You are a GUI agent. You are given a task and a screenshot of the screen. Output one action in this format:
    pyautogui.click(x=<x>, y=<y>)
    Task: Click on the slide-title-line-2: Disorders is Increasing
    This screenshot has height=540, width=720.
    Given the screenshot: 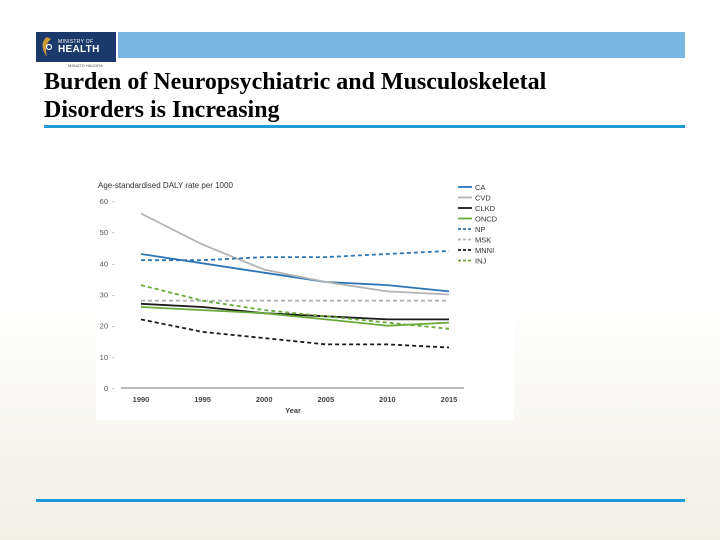 What is the action you would take?
    pyautogui.click(x=162, y=110)
    